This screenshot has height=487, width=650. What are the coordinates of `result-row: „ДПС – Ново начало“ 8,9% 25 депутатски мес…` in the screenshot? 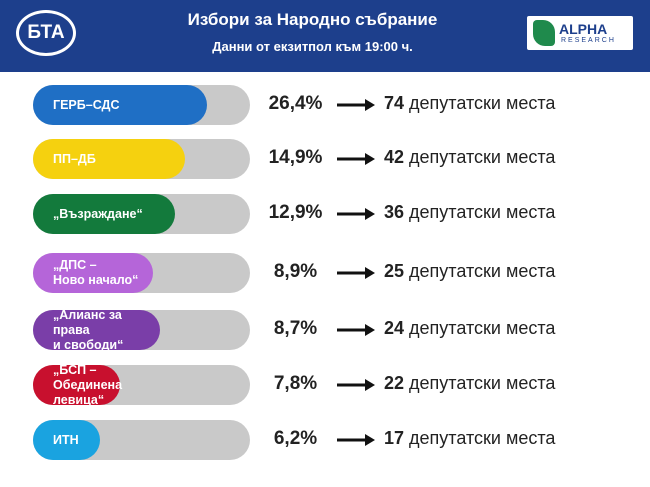 It's located at (325, 273).